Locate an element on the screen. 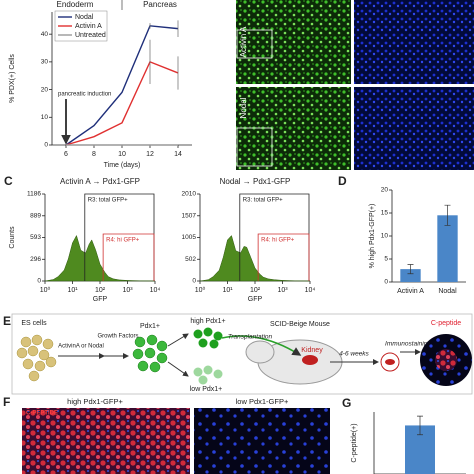 This screenshot has height=474, width=474. y-tick-label: 889 is located at coordinates (35, 216).